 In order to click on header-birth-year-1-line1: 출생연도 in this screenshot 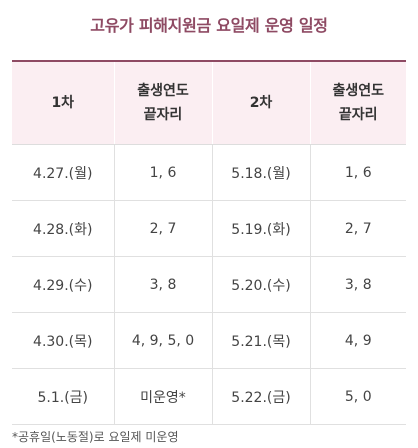, I will do `click(163, 91)`.